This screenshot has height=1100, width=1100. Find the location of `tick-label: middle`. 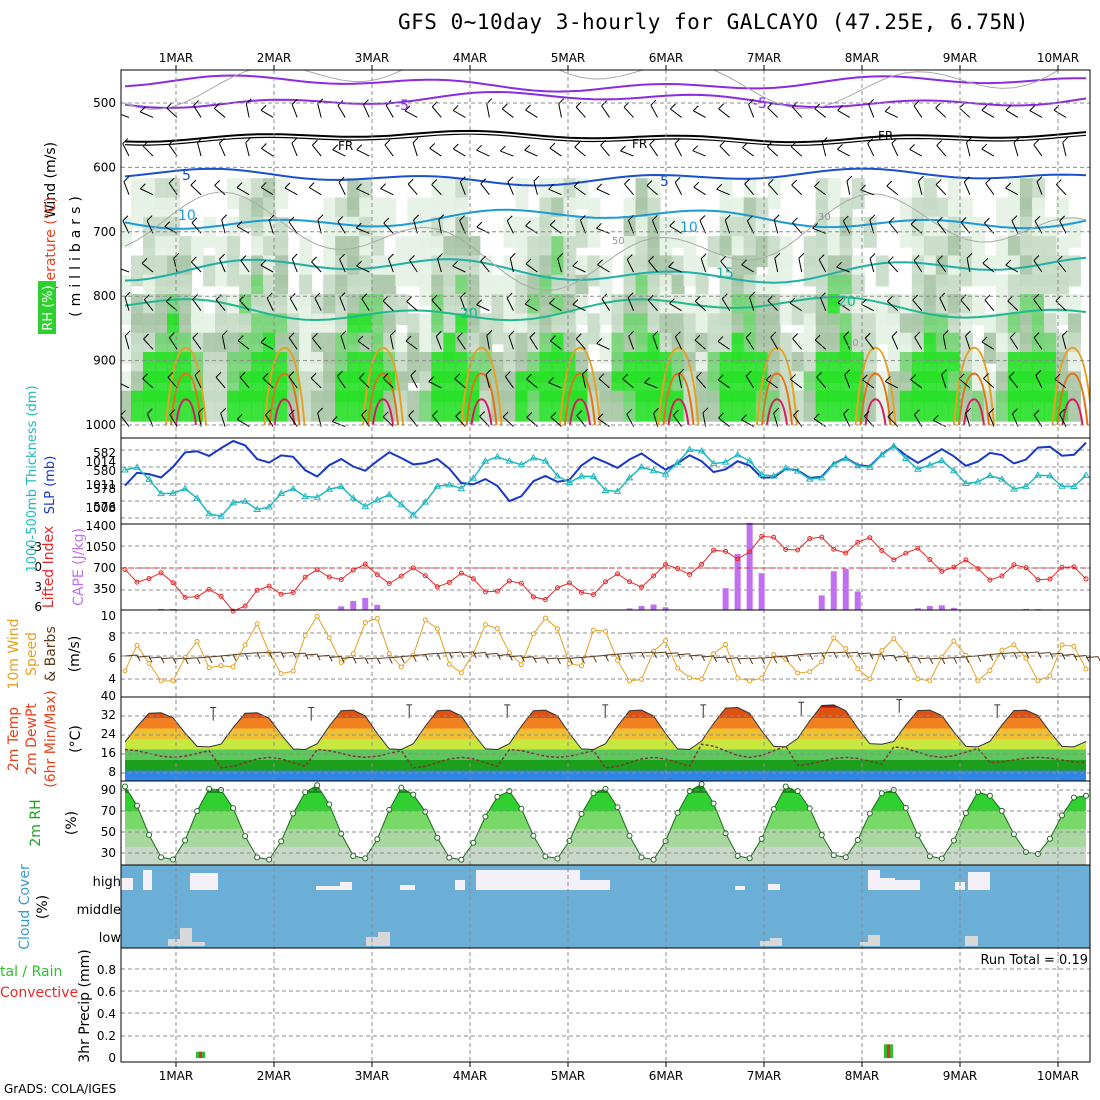

tick-label: middle is located at coordinates (99, 910).